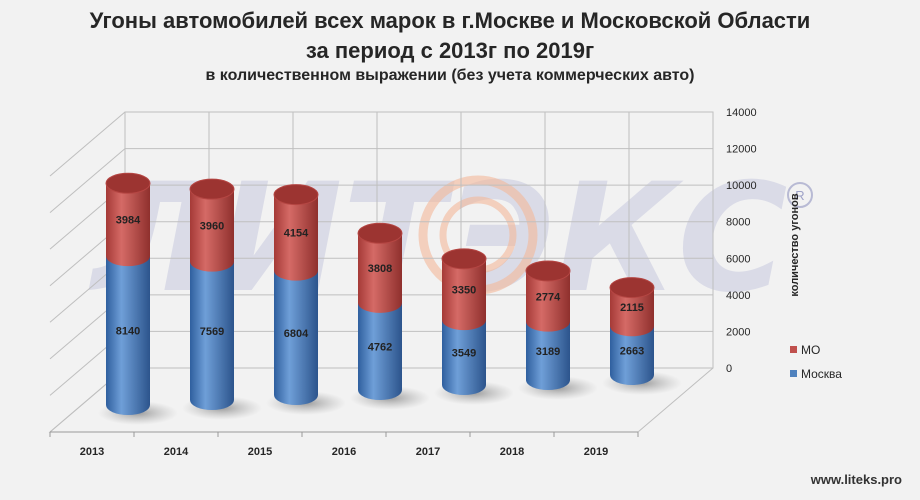  What do you see at coordinates (738, 259) in the screenshot?
I see `y-tick-label: 6000` at bounding box center [738, 259].